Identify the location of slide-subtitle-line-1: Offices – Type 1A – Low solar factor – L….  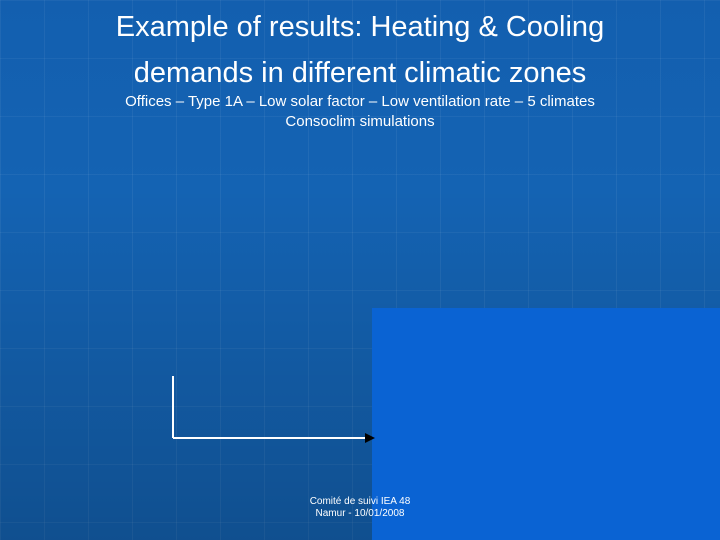
(360, 101).